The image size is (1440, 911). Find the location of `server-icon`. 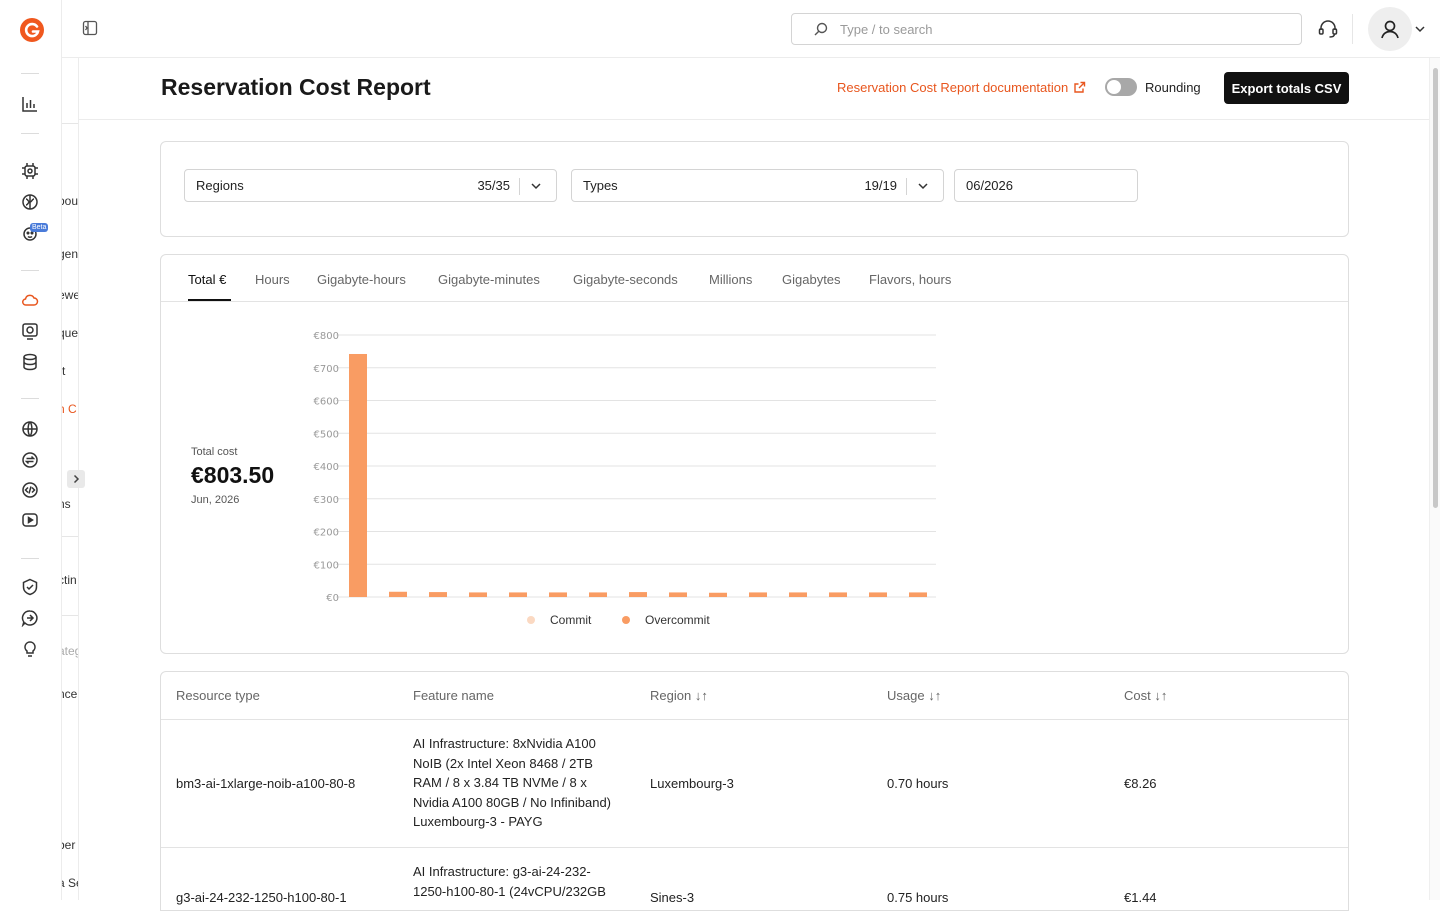

server-icon is located at coordinates (30, 331).